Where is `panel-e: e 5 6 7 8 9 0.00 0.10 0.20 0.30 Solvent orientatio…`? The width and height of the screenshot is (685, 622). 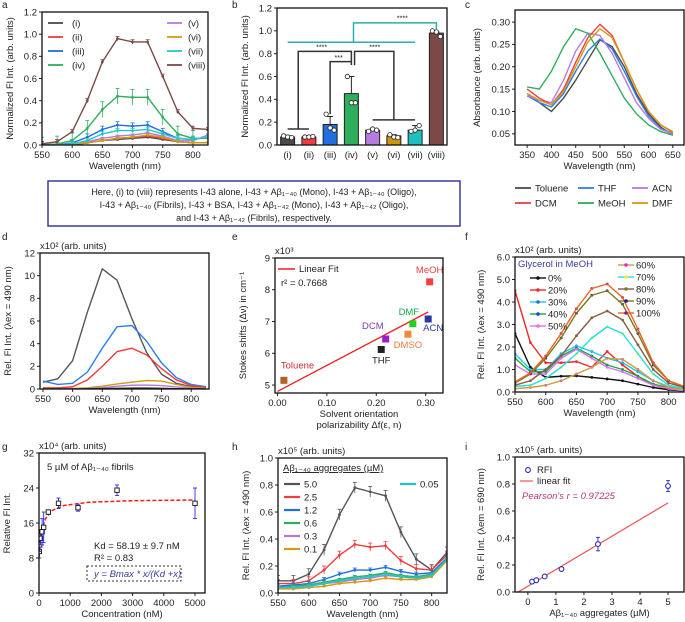
panel-e: e 5 6 7 8 9 0.00 0.10 0.20 0.30 Solvent orientatio… is located at coordinates (338, 331).